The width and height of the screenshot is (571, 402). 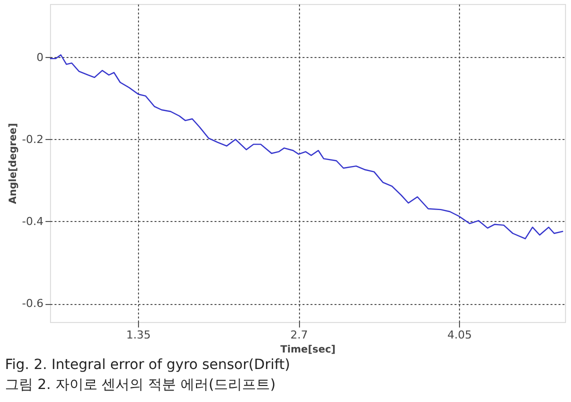 What do you see at coordinates (33, 303) in the screenshot?
I see `y-tick-label: -0.6` at bounding box center [33, 303].